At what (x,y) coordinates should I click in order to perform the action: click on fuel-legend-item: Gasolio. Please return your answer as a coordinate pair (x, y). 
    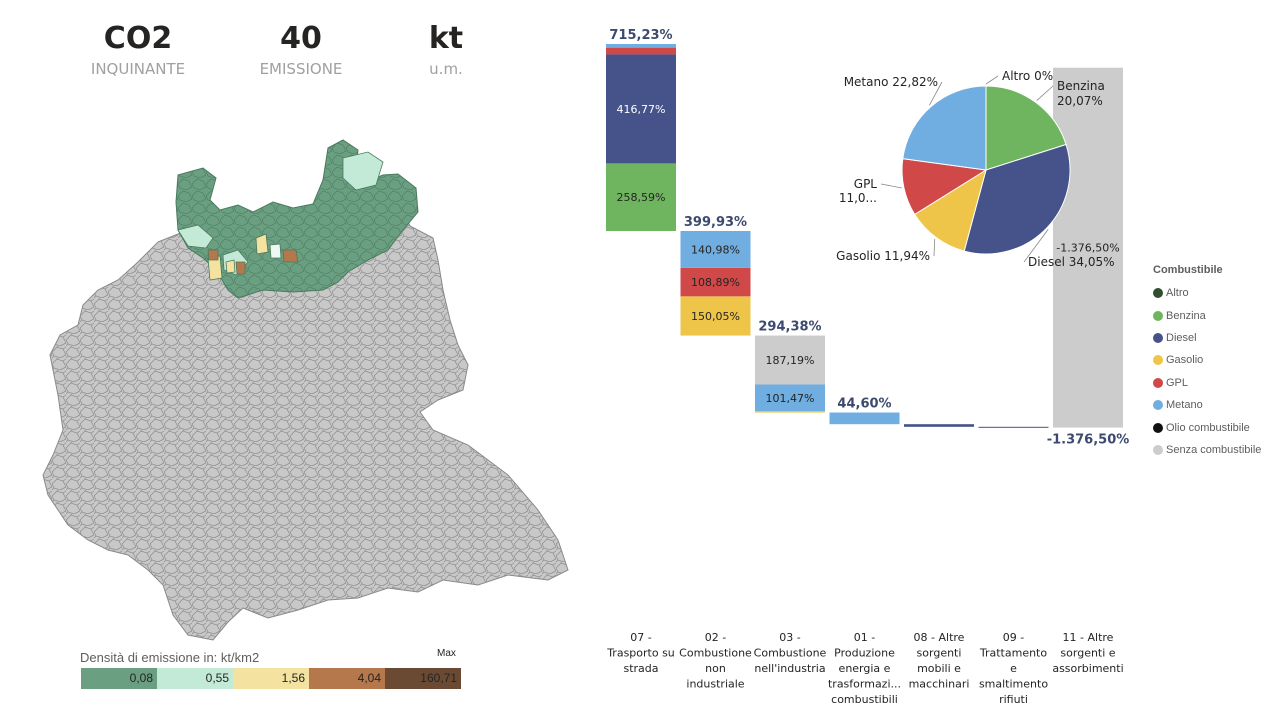
    Looking at the image, I should click on (1207, 360).